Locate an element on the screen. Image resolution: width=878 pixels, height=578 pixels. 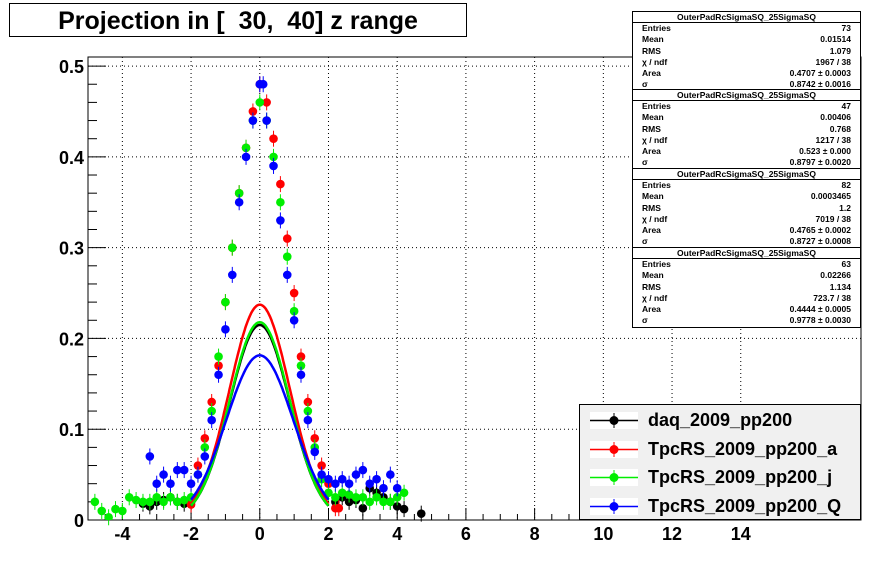
stat-row: Area 0.4707 ± 0.0003 is located at coordinates (746, 73).